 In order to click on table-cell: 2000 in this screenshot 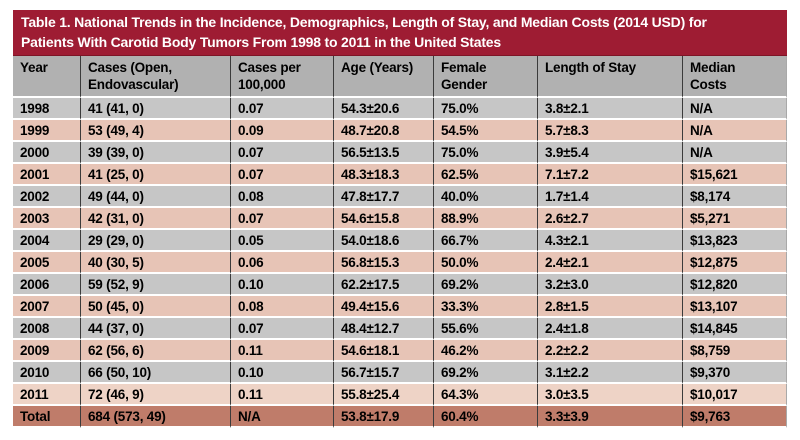, I will do `click(46, 153)`.